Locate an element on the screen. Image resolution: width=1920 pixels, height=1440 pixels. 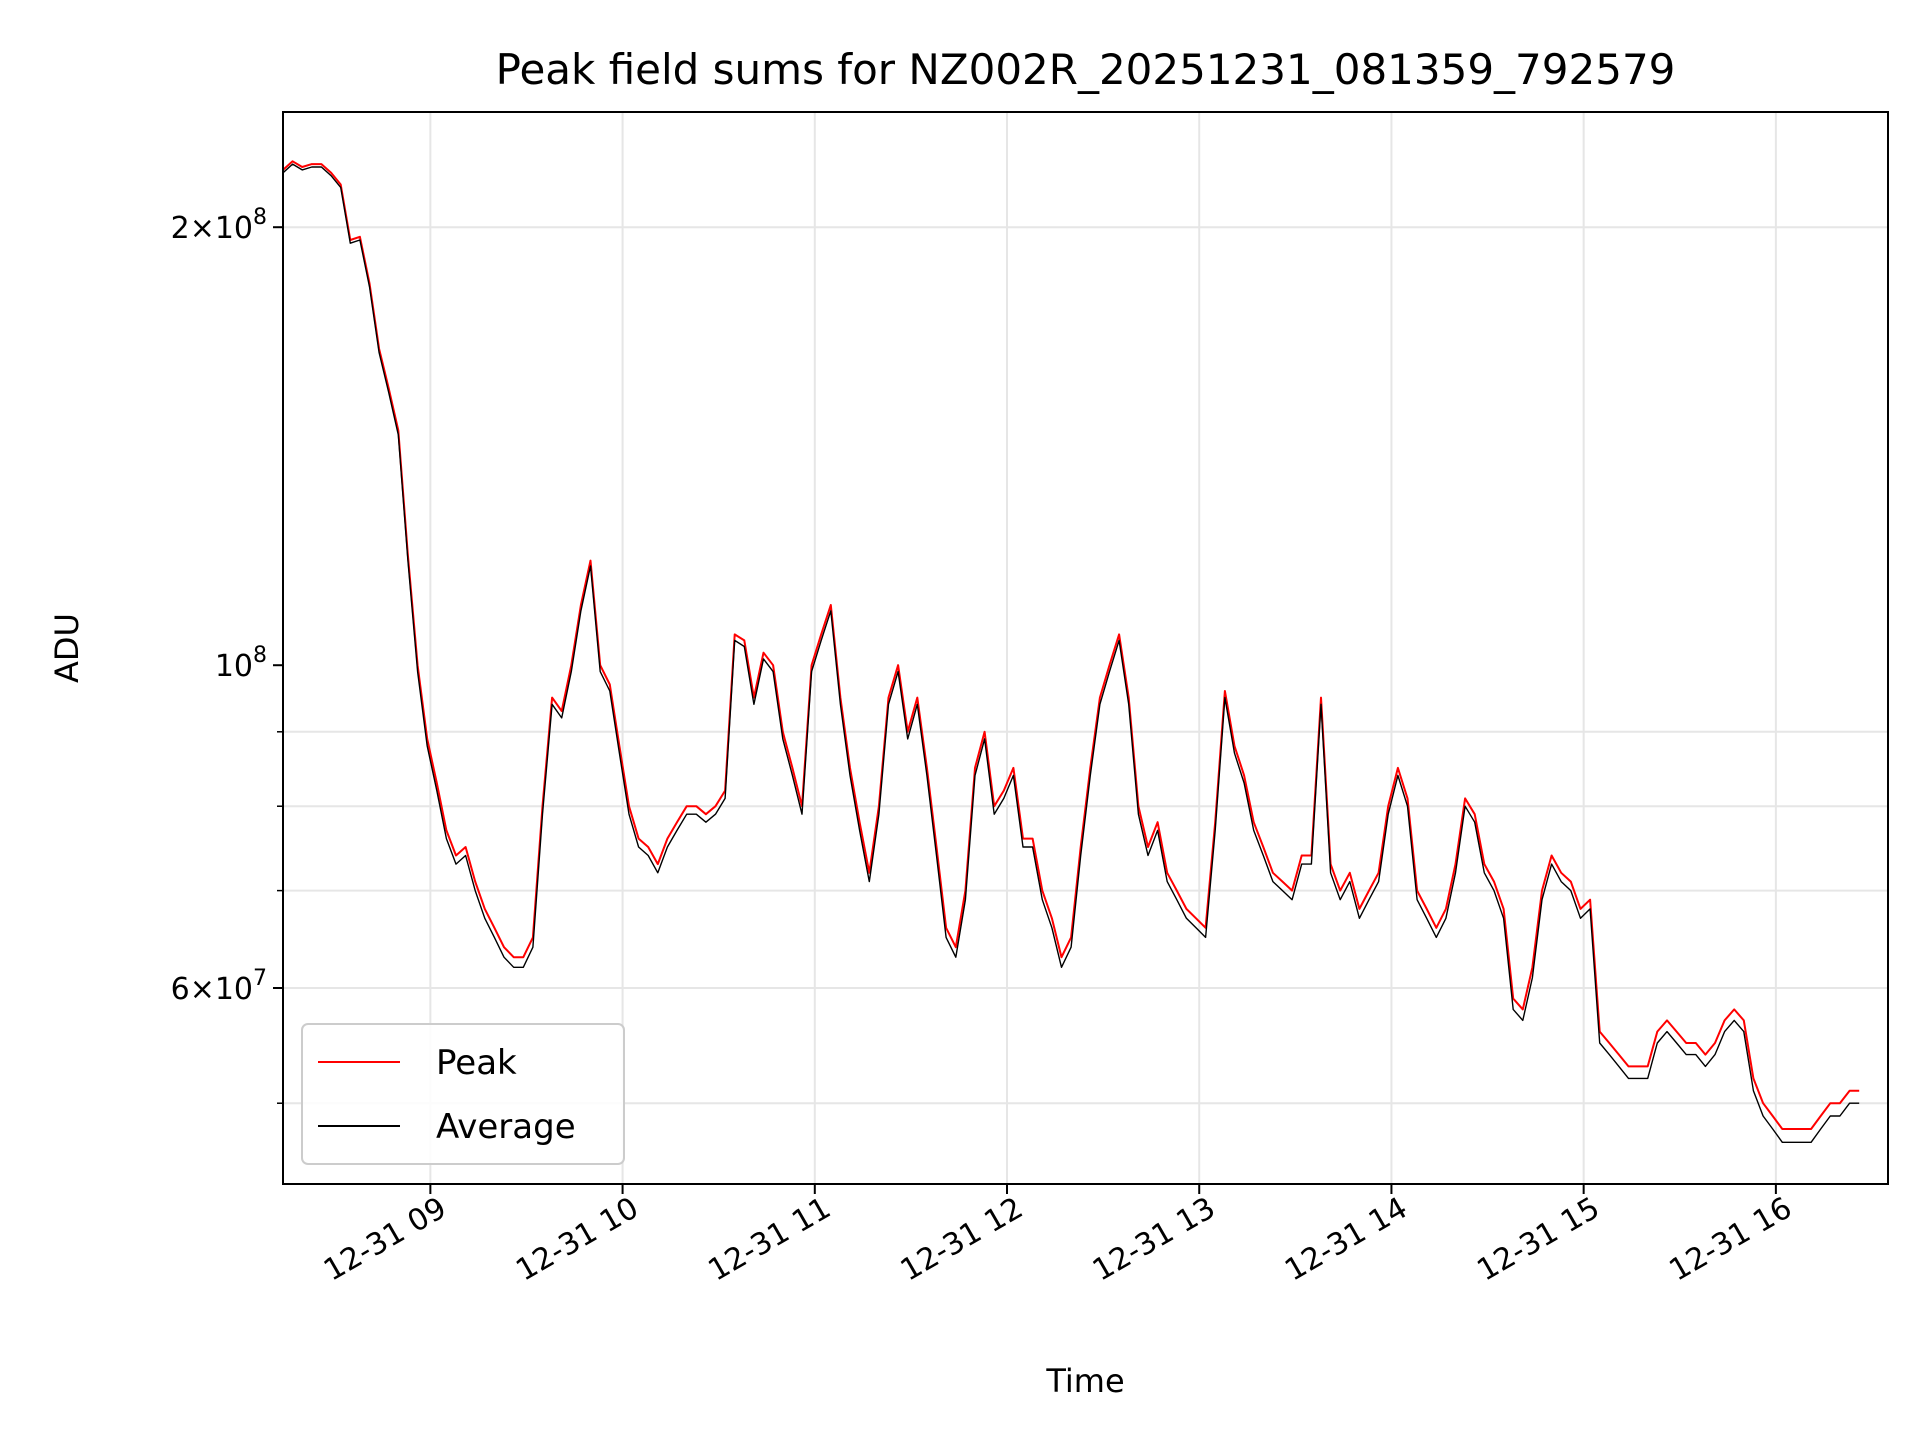
legend-label-peak: Peak is located at coordinates (476, 1063).